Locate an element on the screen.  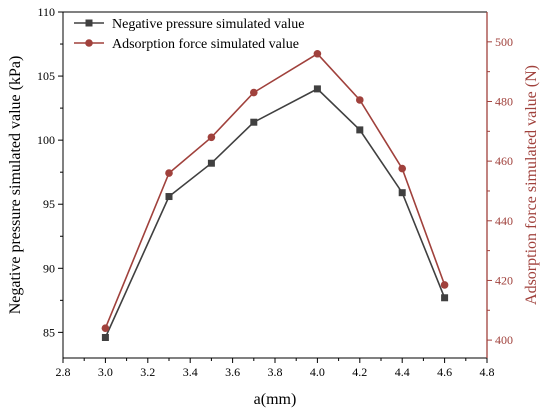
x-axis: 2.8 3.0 3.2 3.4 3.6 3.8 4.0 4.2 4.4 4.6 4.8 is located at coordinates (275, 368).